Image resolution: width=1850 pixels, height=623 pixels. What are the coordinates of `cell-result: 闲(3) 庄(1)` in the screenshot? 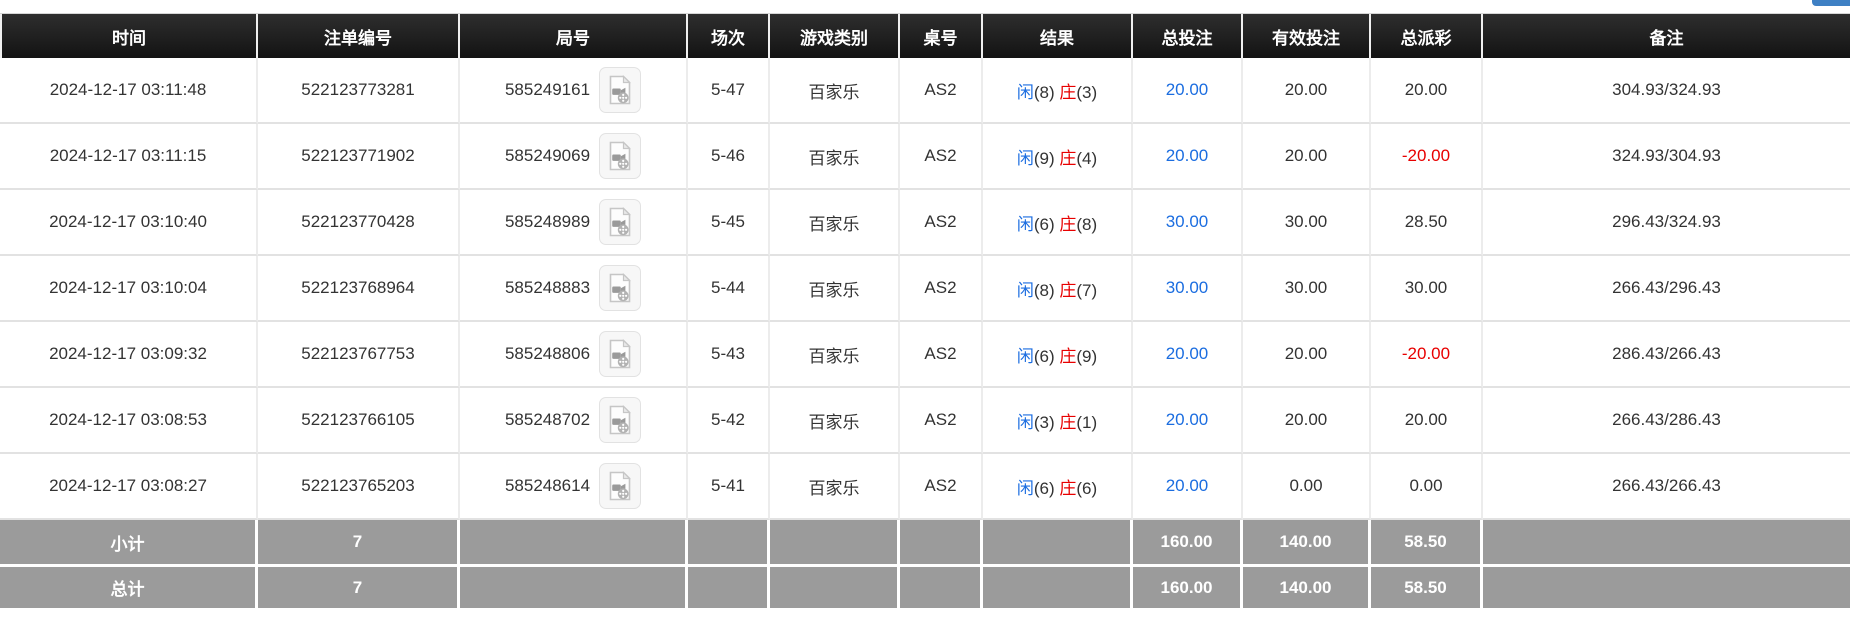 It's located at (1058, 421).